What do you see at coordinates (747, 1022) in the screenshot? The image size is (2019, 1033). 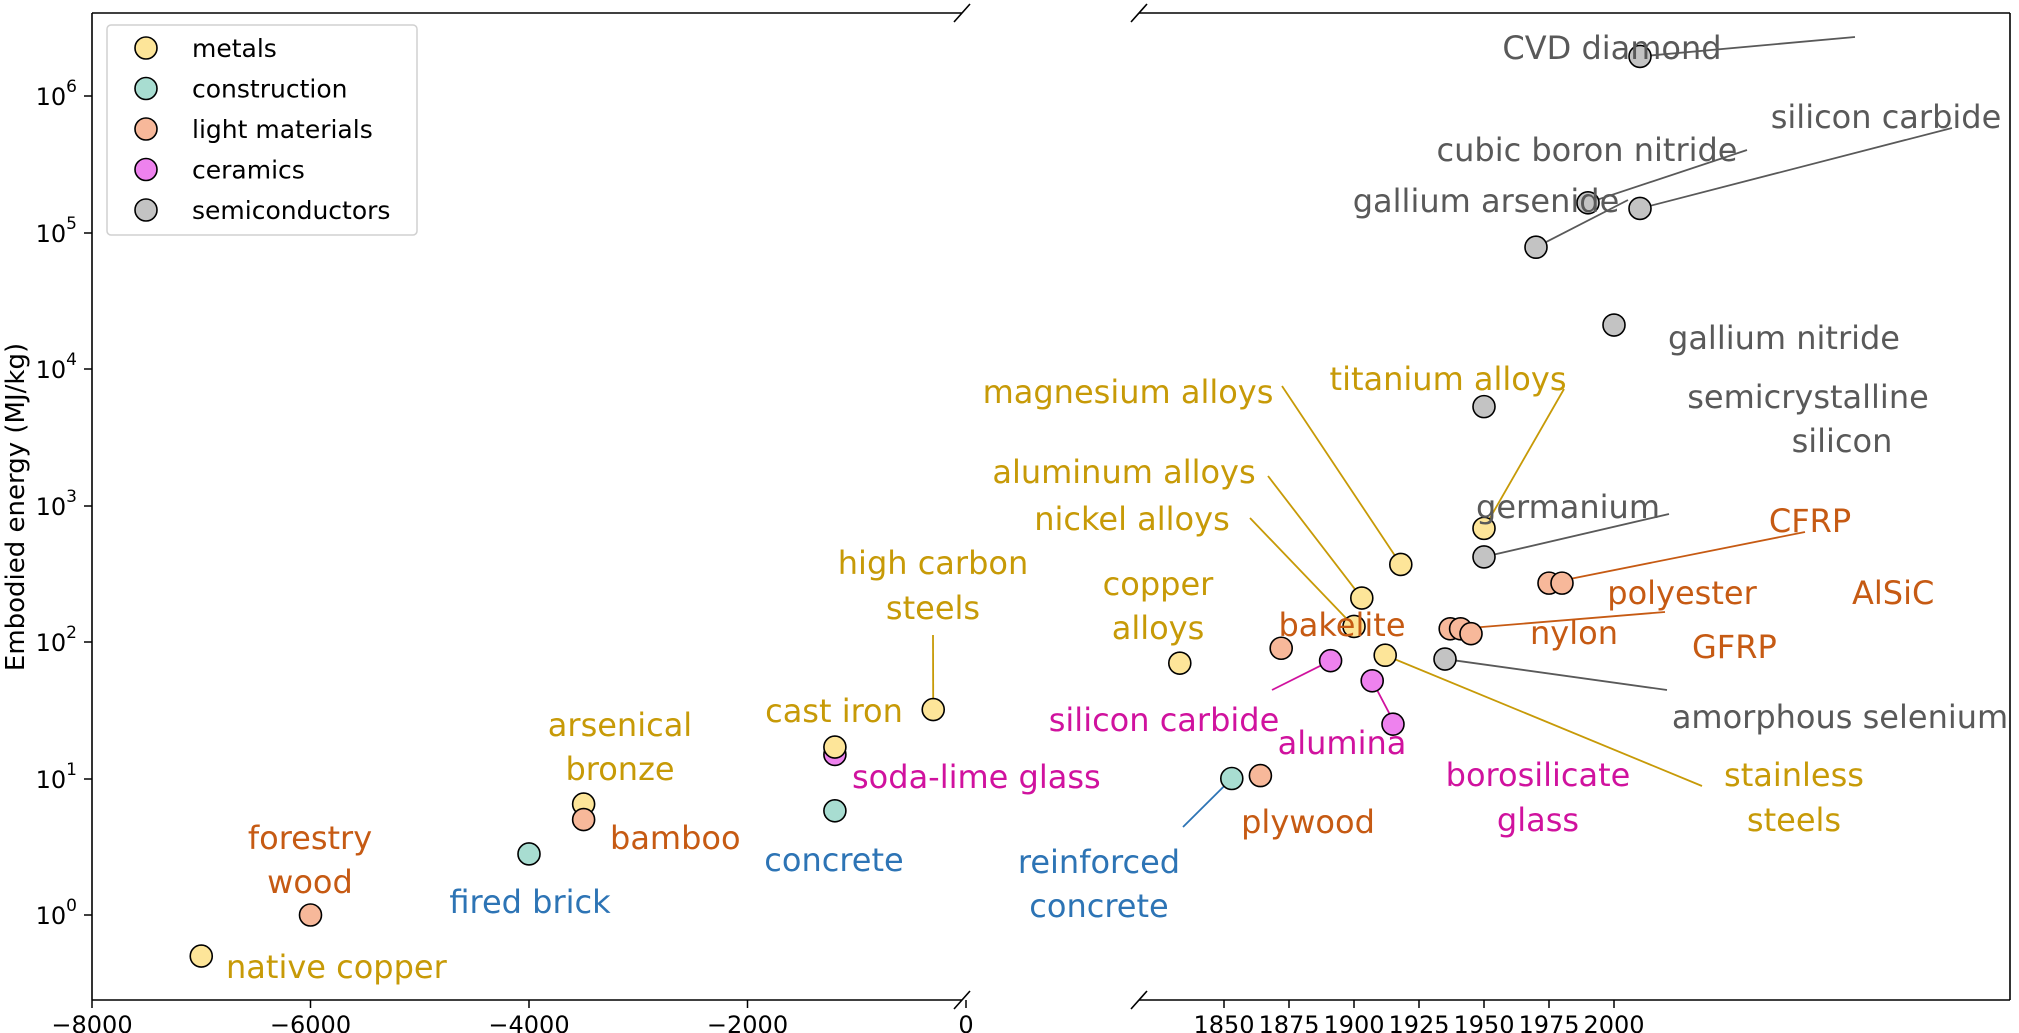 I see `x-tick-label: −2000` at bounding box center [747, 1022].